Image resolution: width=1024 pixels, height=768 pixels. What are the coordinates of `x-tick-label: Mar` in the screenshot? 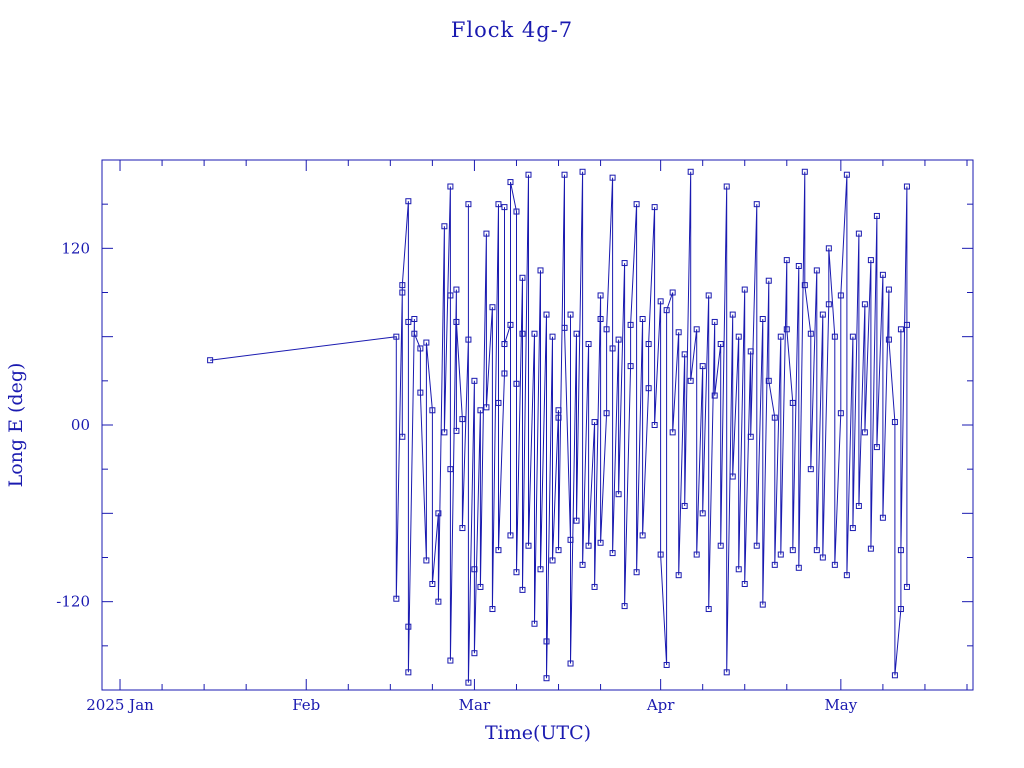 It's located at (475, 705).